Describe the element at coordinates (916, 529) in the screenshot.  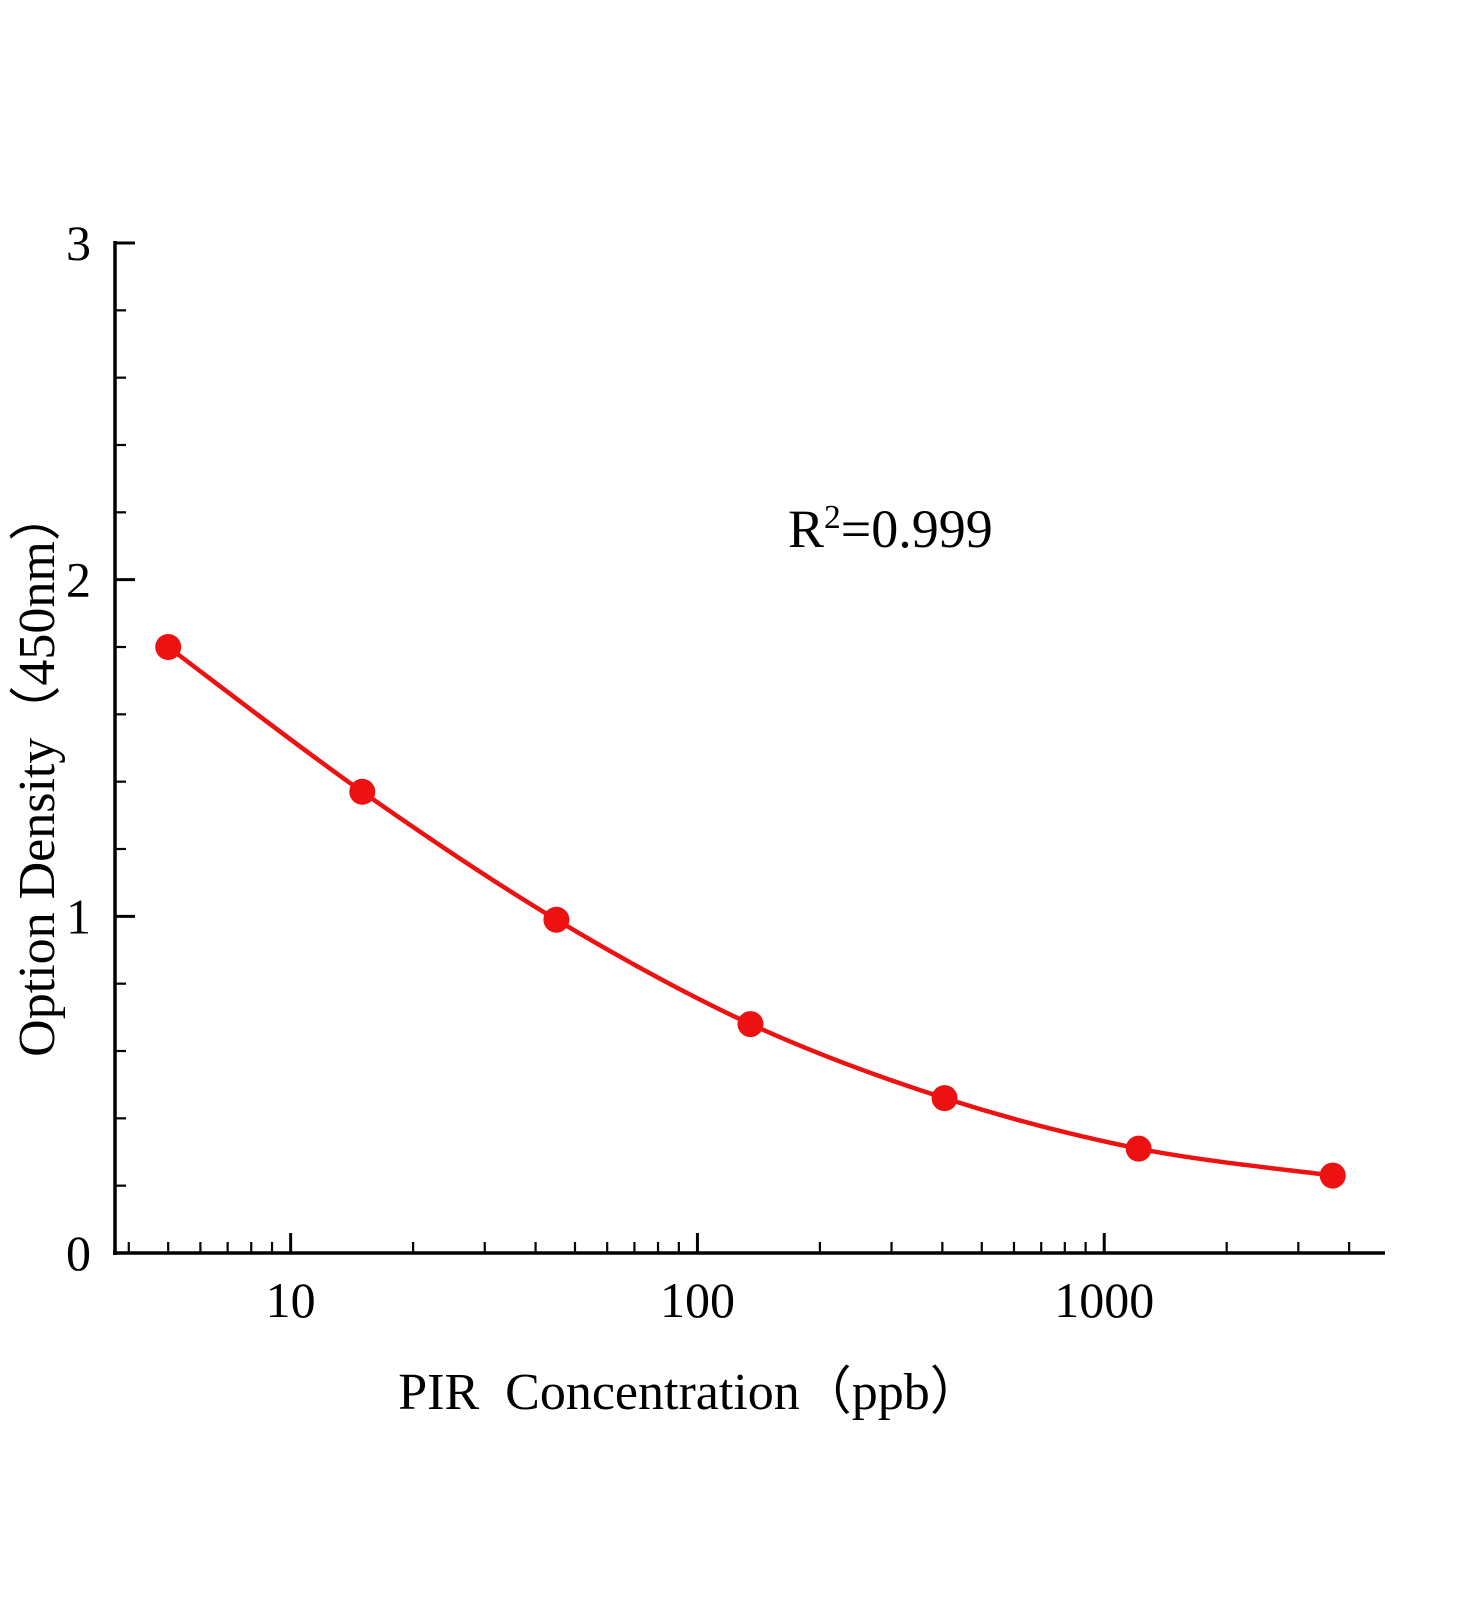
I see `r-squared-value: =0.999` at that location.